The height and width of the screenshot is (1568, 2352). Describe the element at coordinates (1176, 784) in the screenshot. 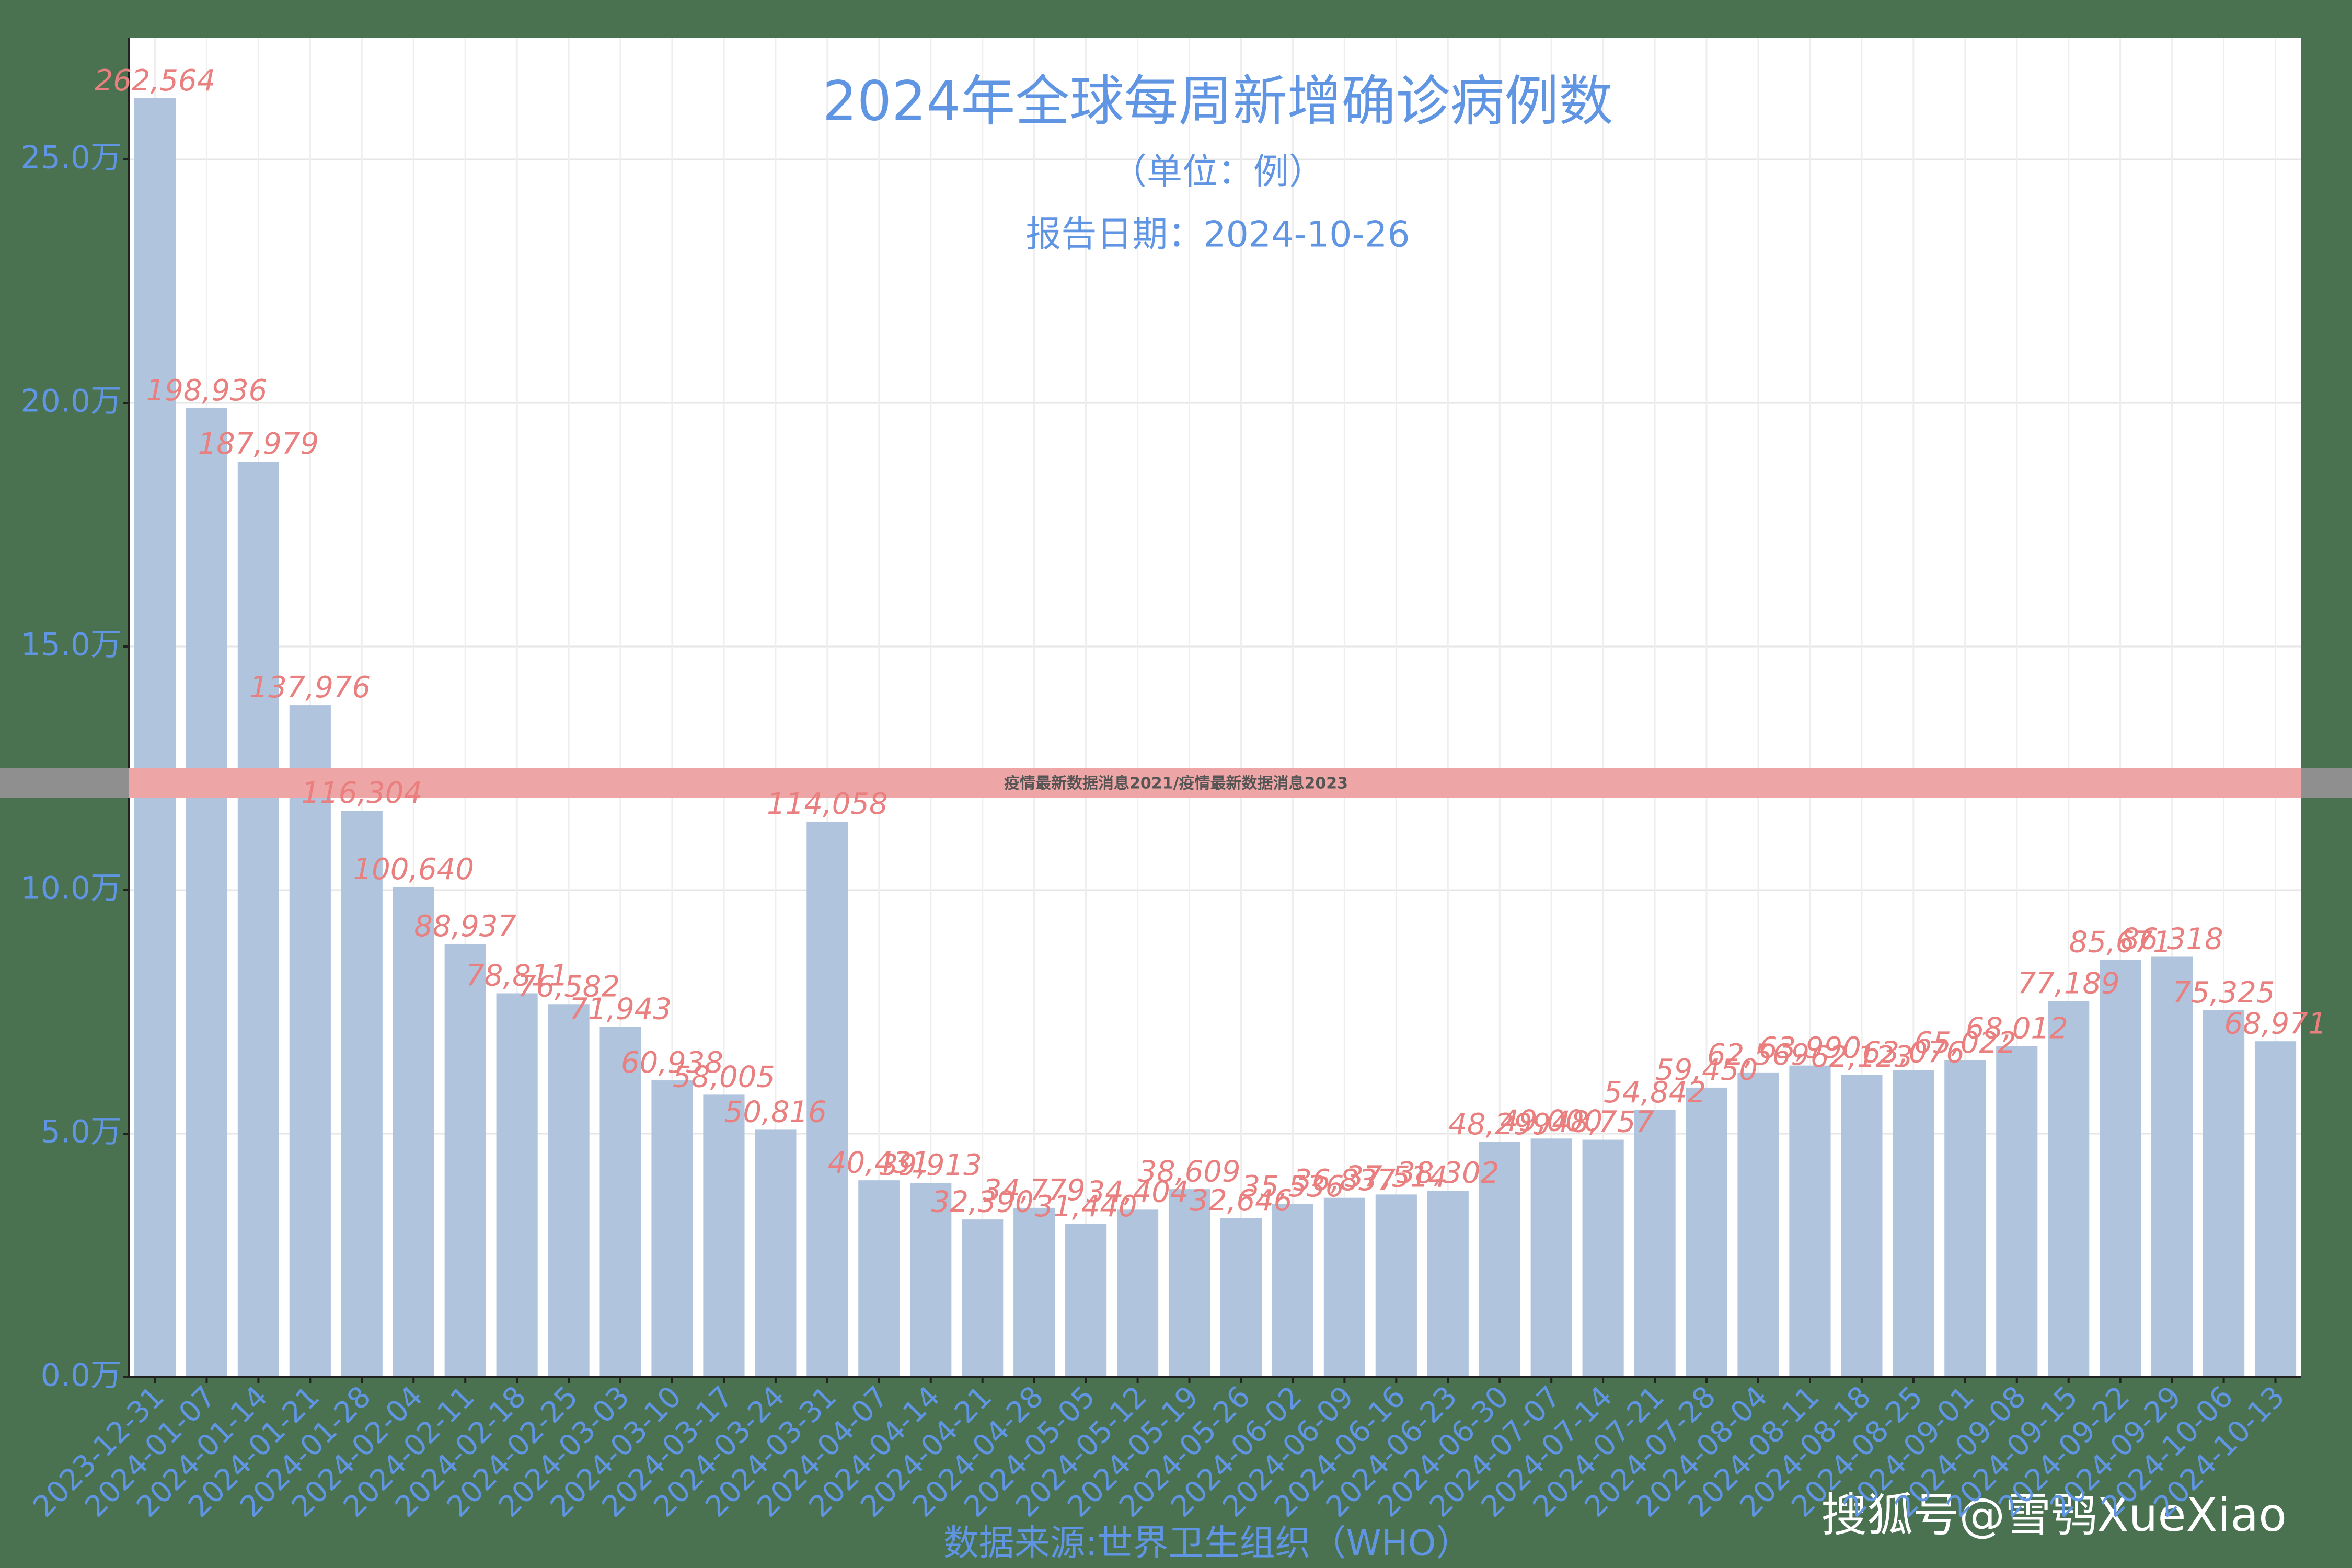

I see `banner-text: 疫情最新数据消息2021/疫情最新数据消息2023` at that location.